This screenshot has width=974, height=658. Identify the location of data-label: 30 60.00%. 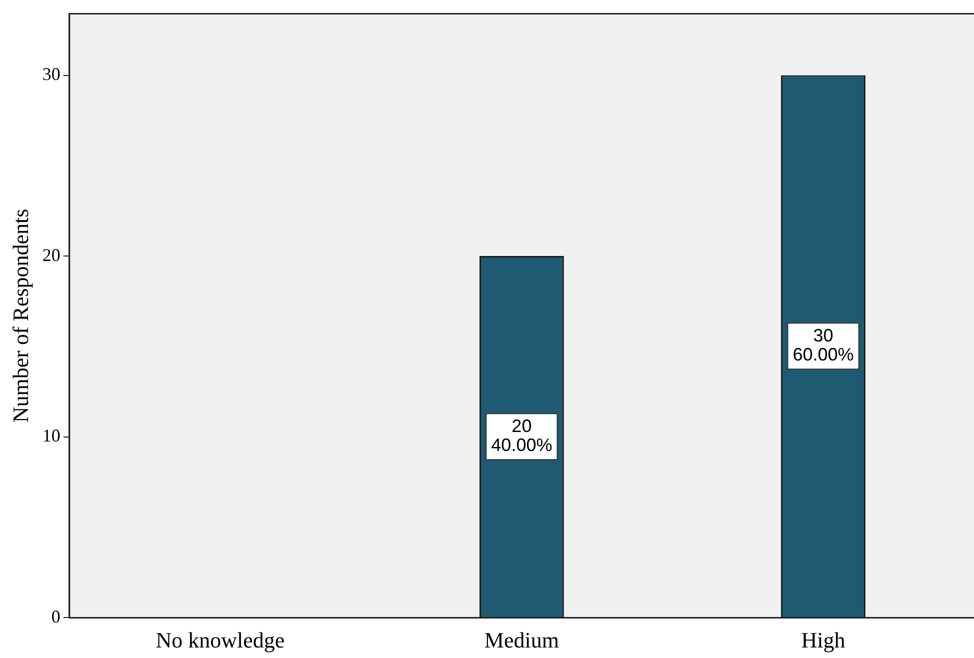
(823, 345).